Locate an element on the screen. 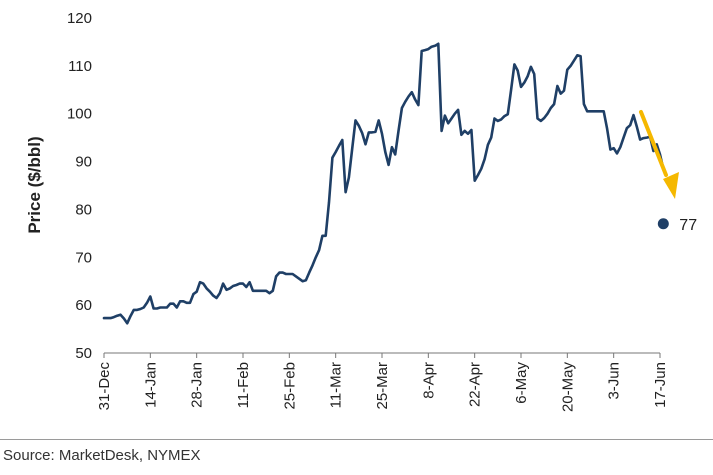 The image size is (713, 475). y-tick-label: 50 is located at coordinates (83, 353).